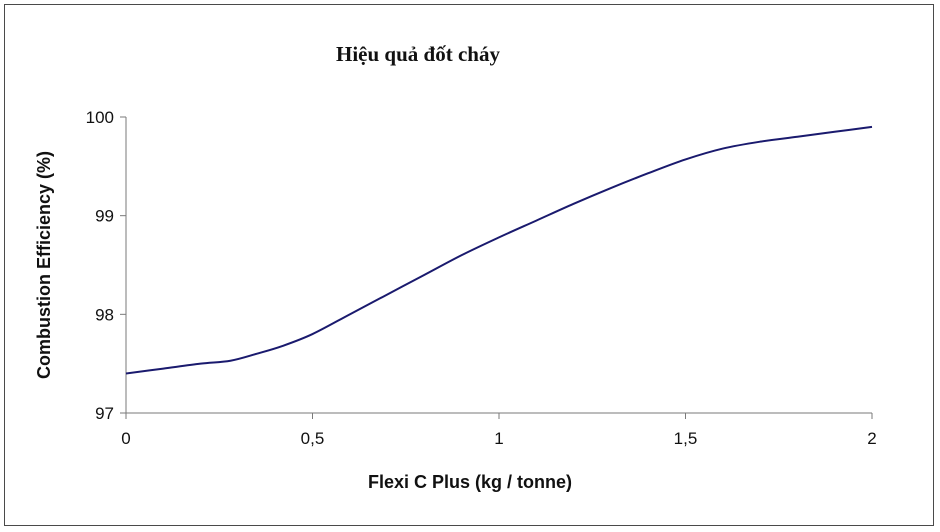 This screenshot has width=940, height=532. What do you see at coordinates (418, 54) in the screenshot?
I see `chart-title: Hiệu quả đốt cháy` at bounding box center [418, 54].